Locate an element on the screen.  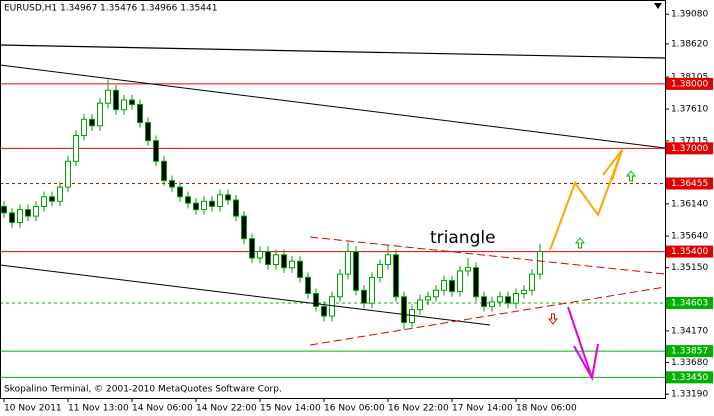
y-tick-label: 1.38105 is located at coordinates (689, 78).